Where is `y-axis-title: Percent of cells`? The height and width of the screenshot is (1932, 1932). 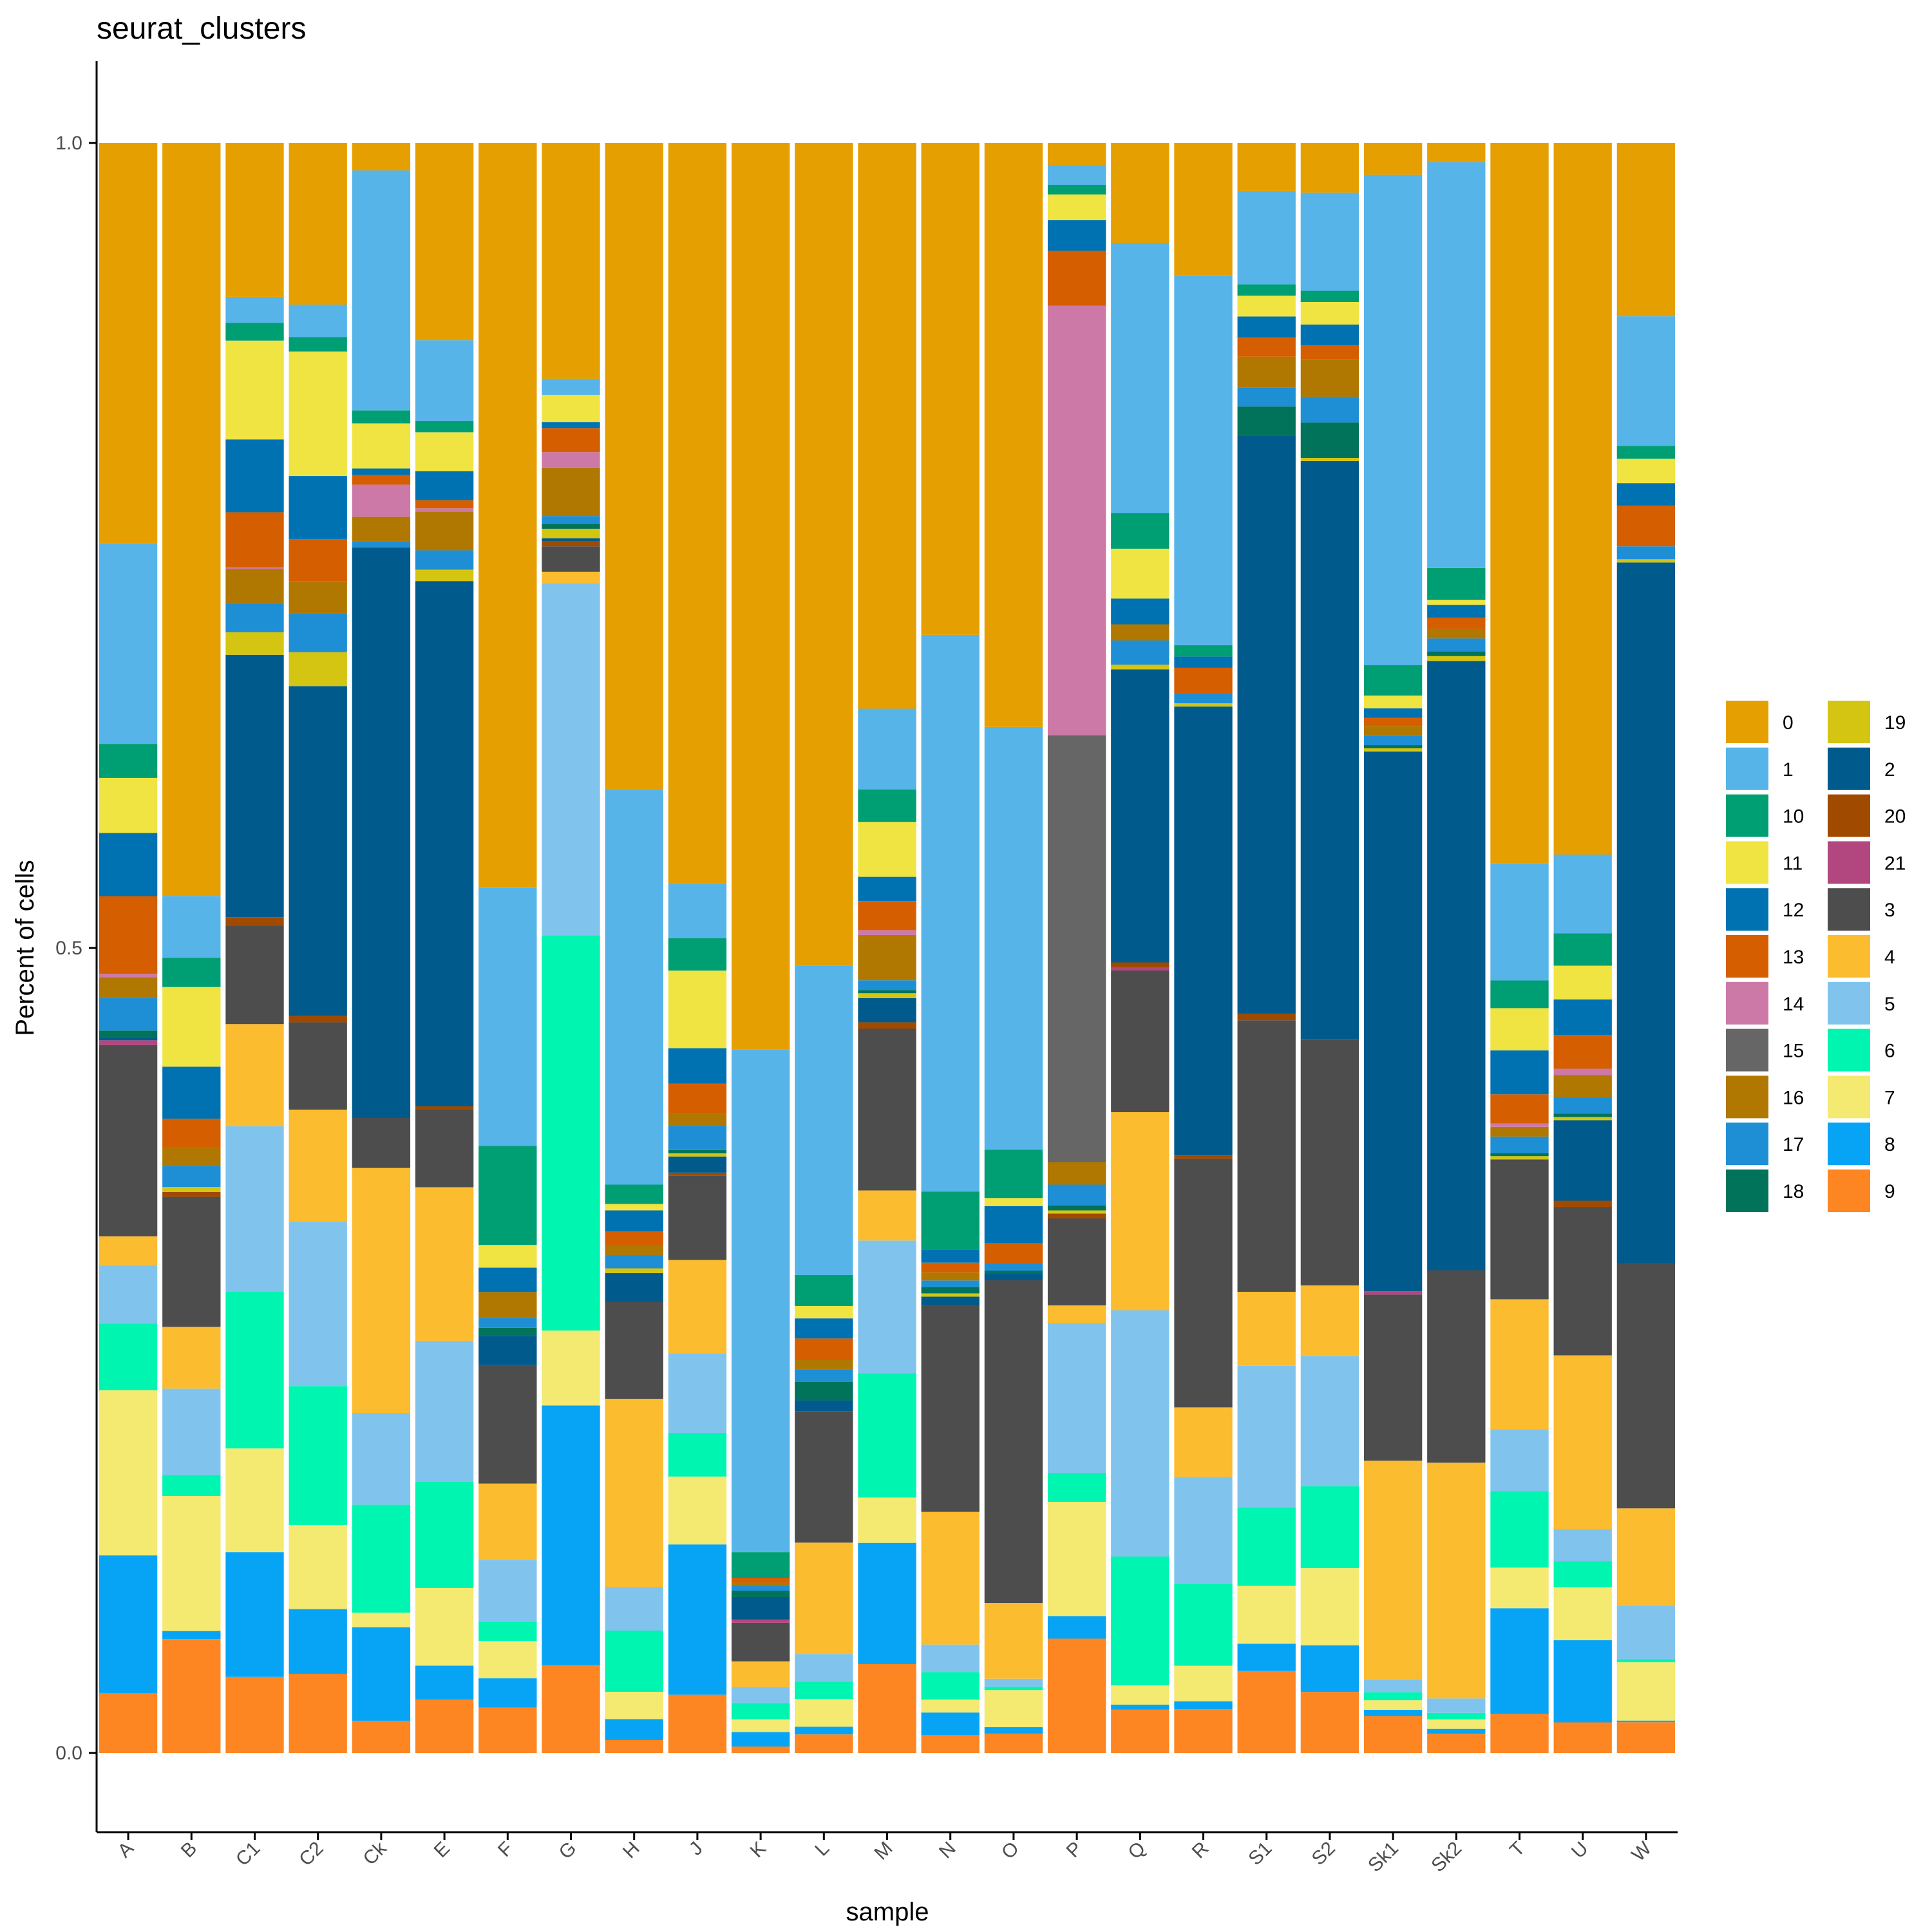 y-axis-title: Percent of cells is located at coordinates (25, 948).